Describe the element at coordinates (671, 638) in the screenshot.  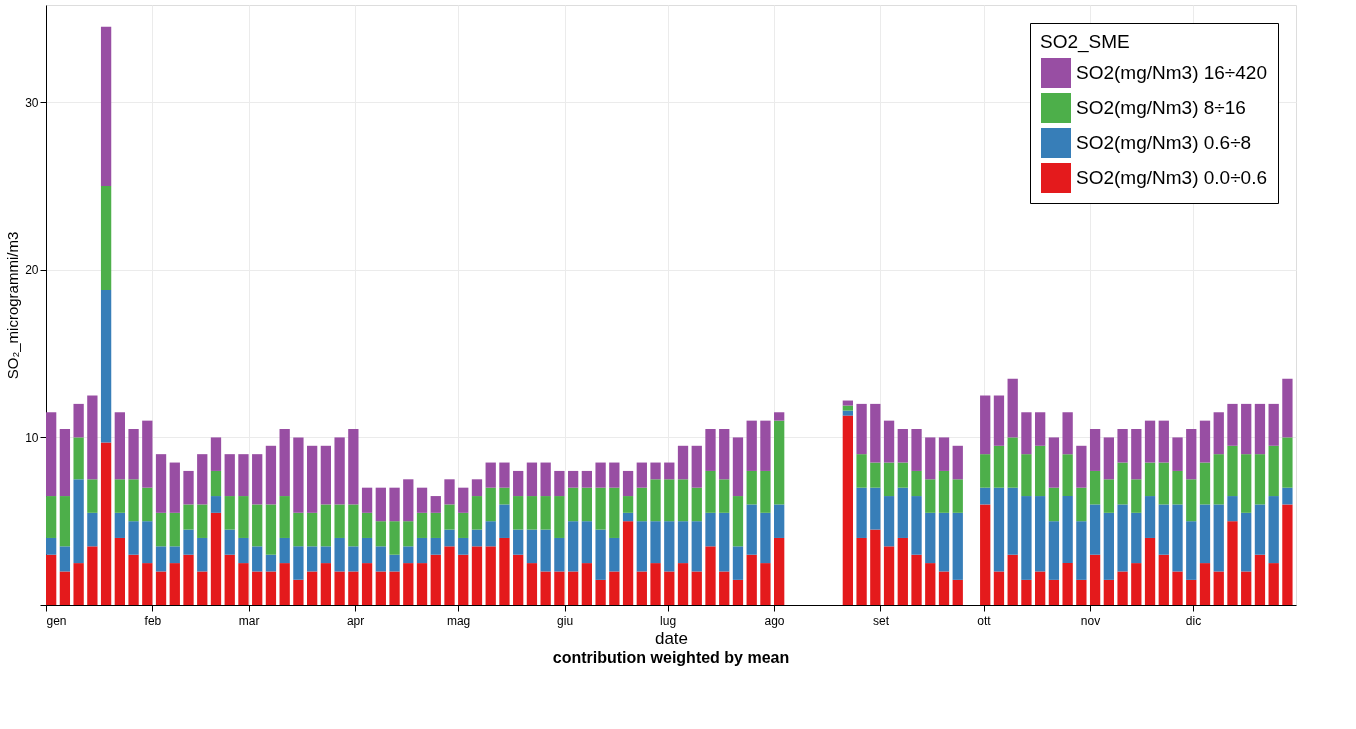
I see `x-axis-title: date` at that location.